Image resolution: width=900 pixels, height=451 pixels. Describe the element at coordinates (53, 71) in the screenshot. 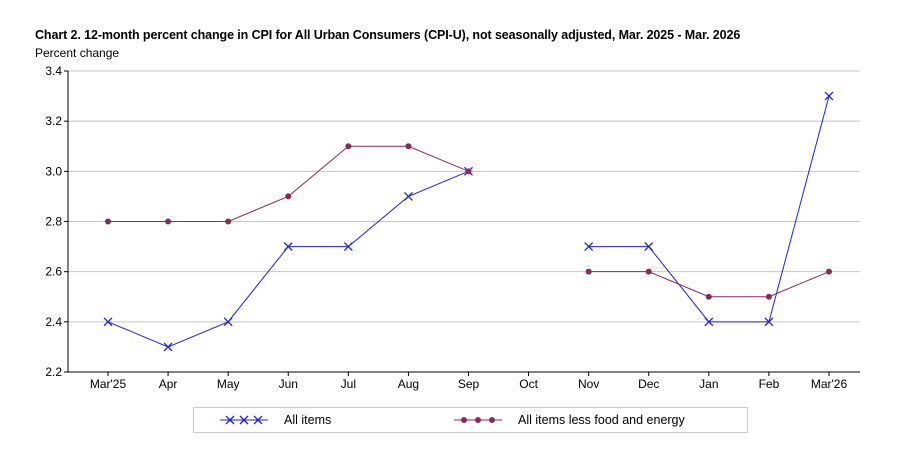

I see `y-tick-label: 3.4` at that location.